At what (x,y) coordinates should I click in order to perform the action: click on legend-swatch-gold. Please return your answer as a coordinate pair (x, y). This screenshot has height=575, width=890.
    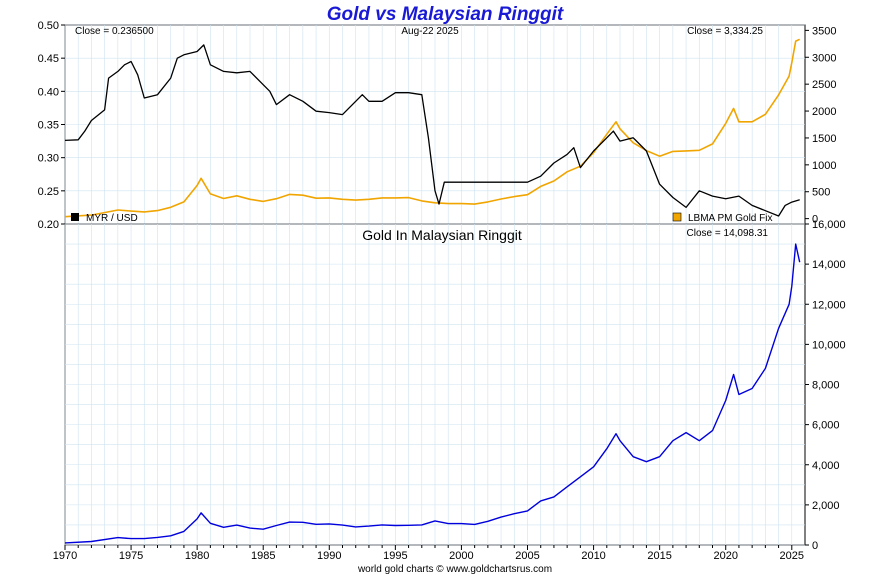
    Looking at the image, I should click on (677, 217).